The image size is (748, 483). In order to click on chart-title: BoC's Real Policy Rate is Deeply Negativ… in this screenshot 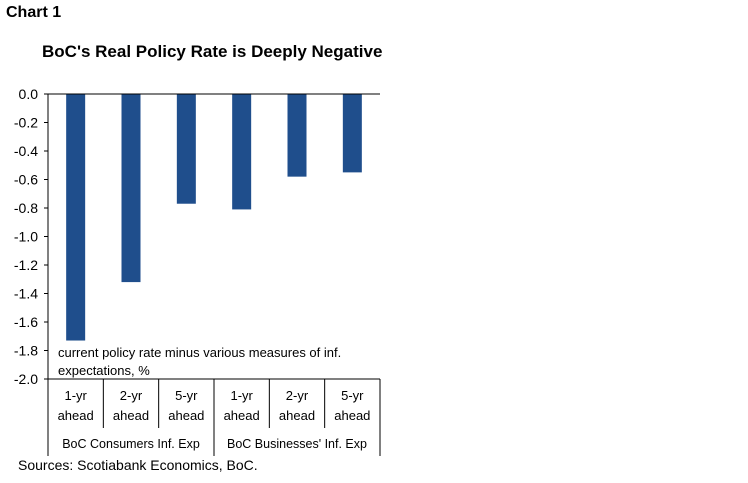, I will do `click(212, 51)`.